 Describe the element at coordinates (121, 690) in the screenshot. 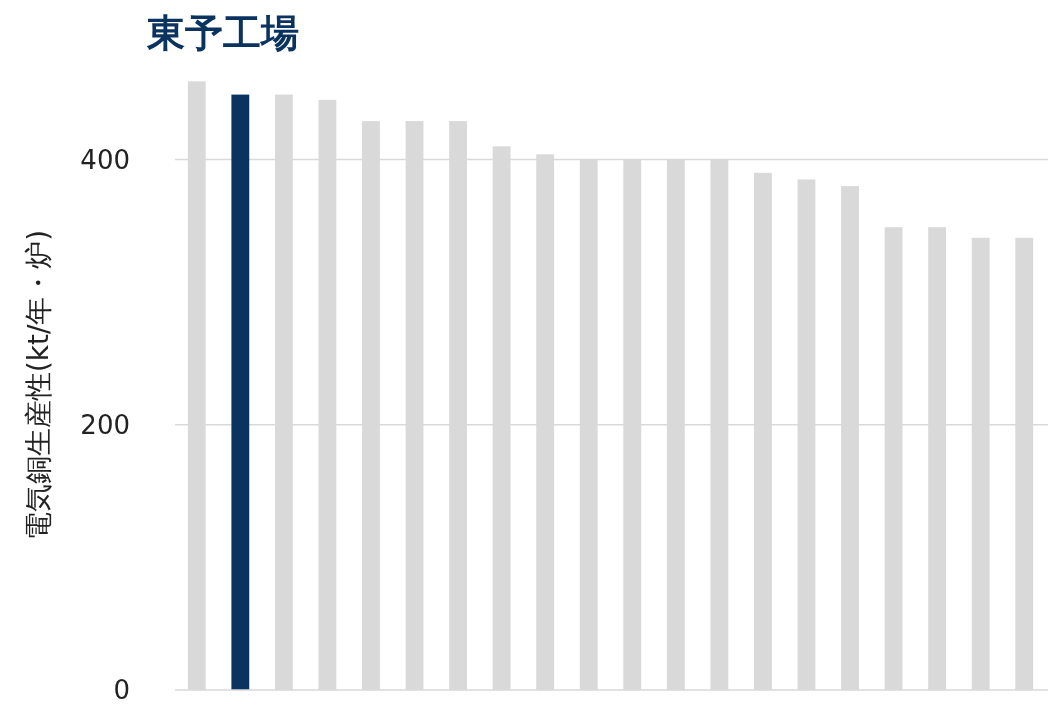

I see `y-tick-label: 0` at that location.